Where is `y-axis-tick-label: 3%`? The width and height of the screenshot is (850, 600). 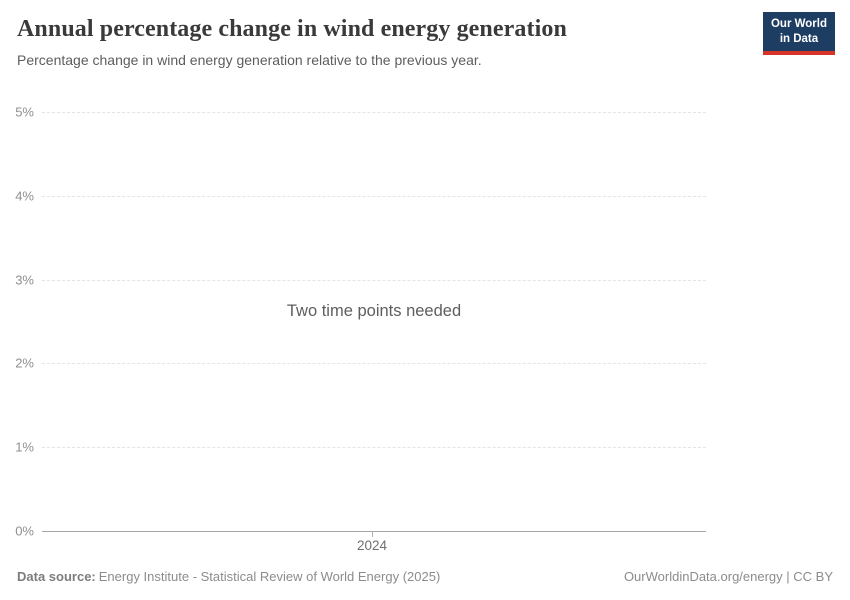 y-axis-tick-label: 3% is located at coordinates (24, 280).